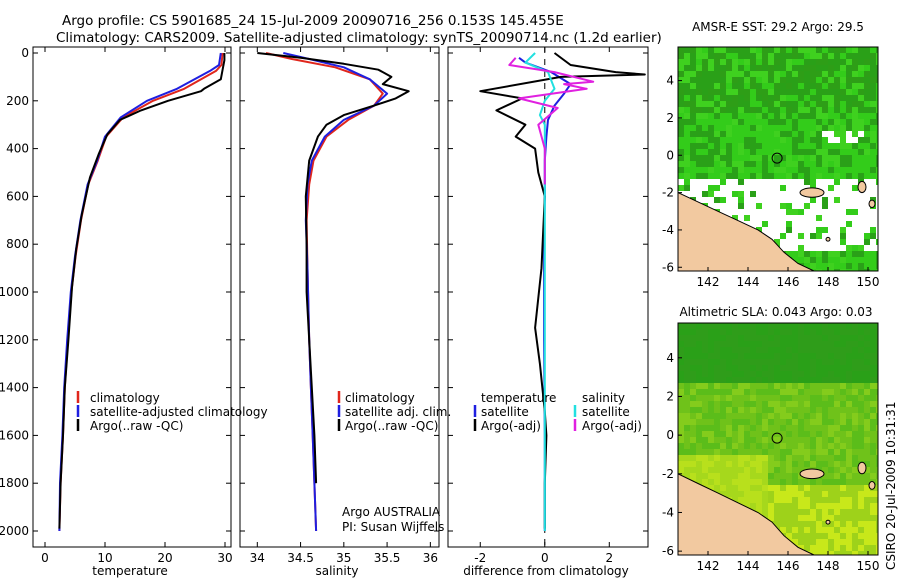 The height and width of the screenshot is (580, 900). I want to click on map-x-tick-label: 146, so click(788, 282).